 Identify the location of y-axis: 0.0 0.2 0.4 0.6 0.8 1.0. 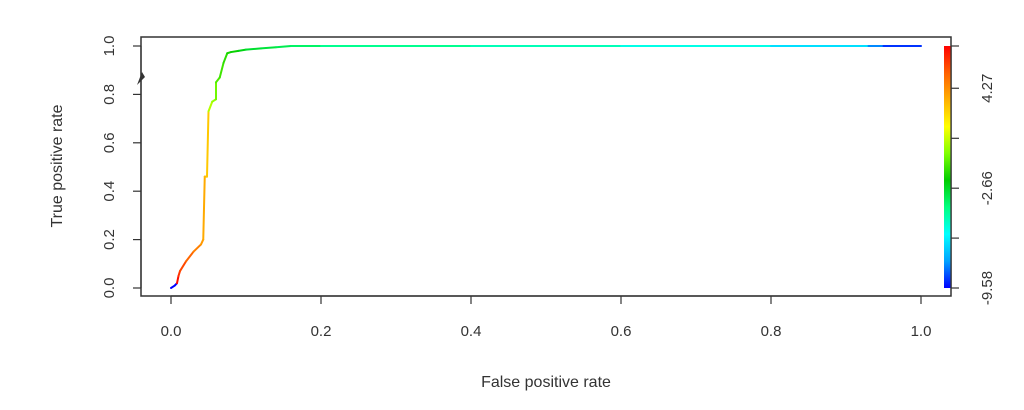
(121, 167).